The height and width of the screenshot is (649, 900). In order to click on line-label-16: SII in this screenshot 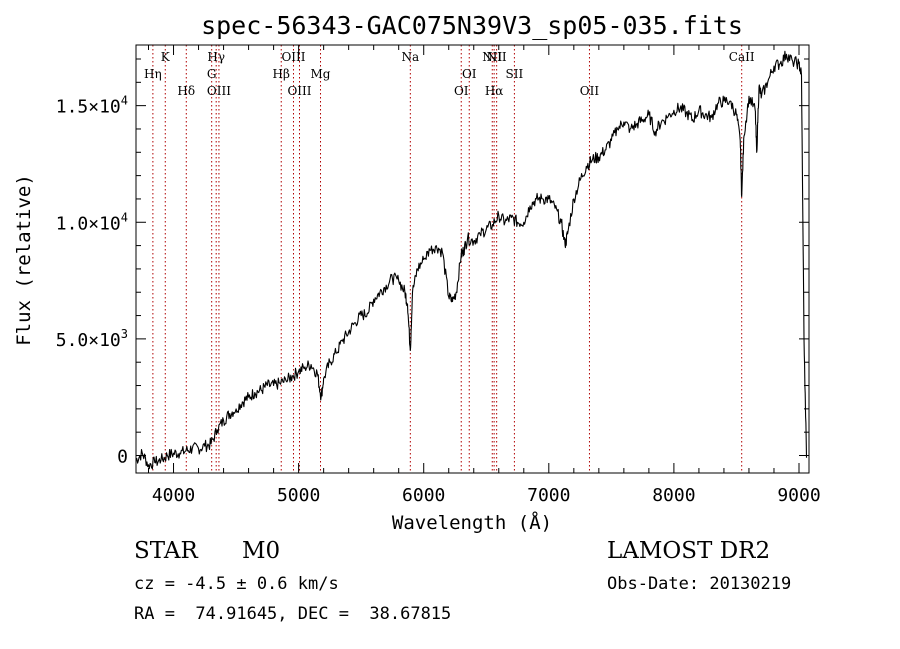, I will do `click(515, 74)`.